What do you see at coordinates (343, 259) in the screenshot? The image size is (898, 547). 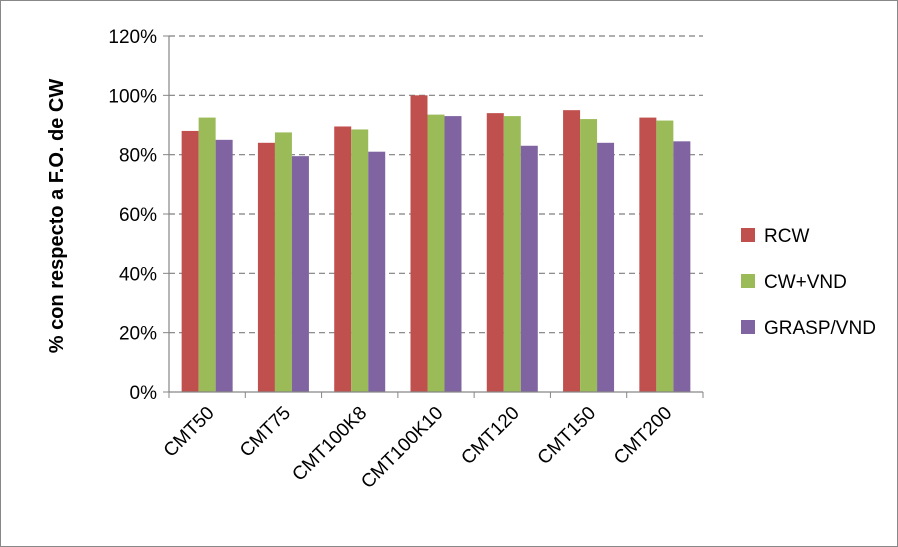 I see `bar-rcw-cmt100k8` at bounding box center [343, 259].